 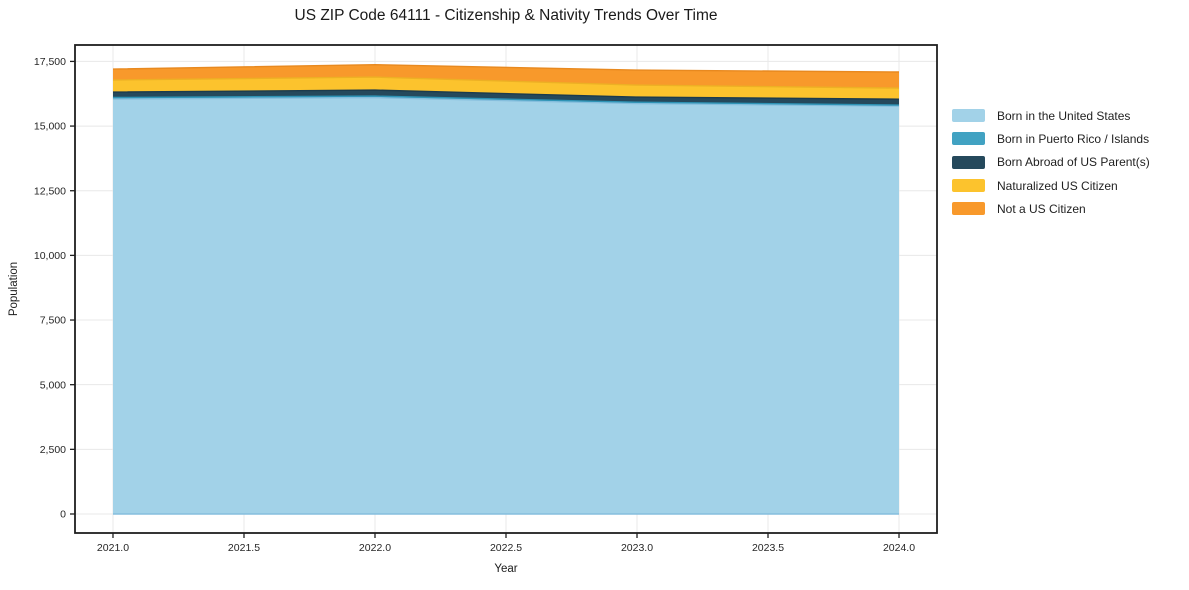 I want to click on y-tick-label-7: 17,500, so click(x=50, y=62).